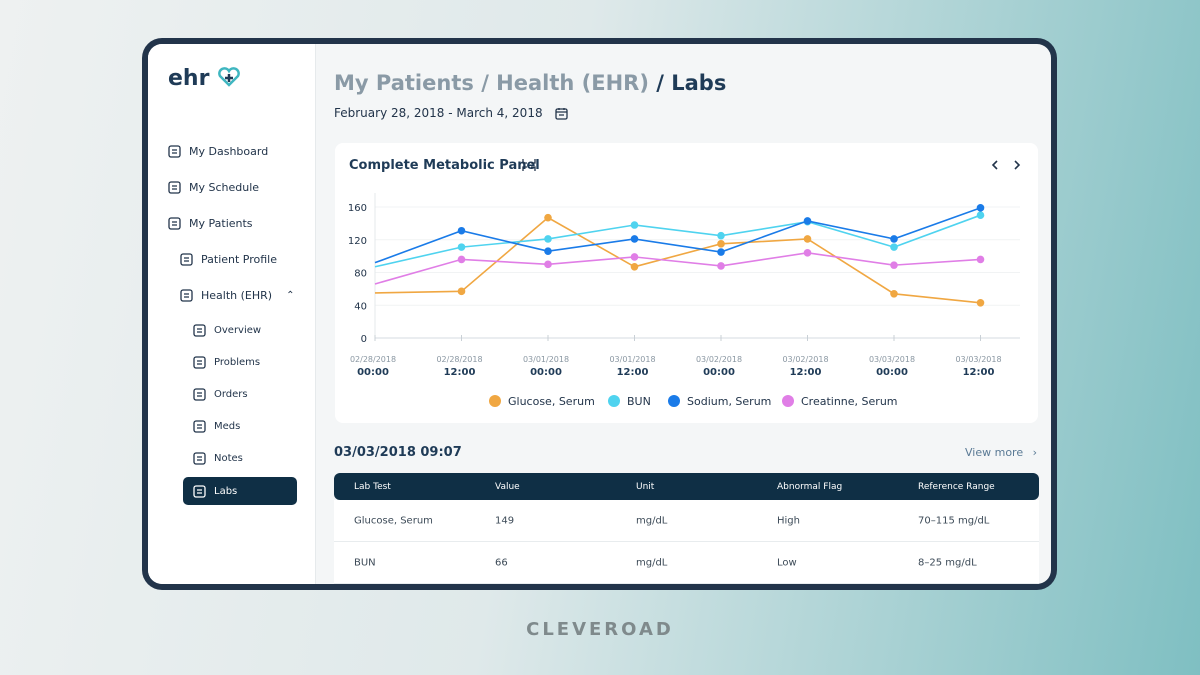 Image resolution: width=1200 pixels, height=675 pixels. Describe the element at coordinates (393, 520) in the screenshot. I see `table-cell: Glucose, Serum` at that location.